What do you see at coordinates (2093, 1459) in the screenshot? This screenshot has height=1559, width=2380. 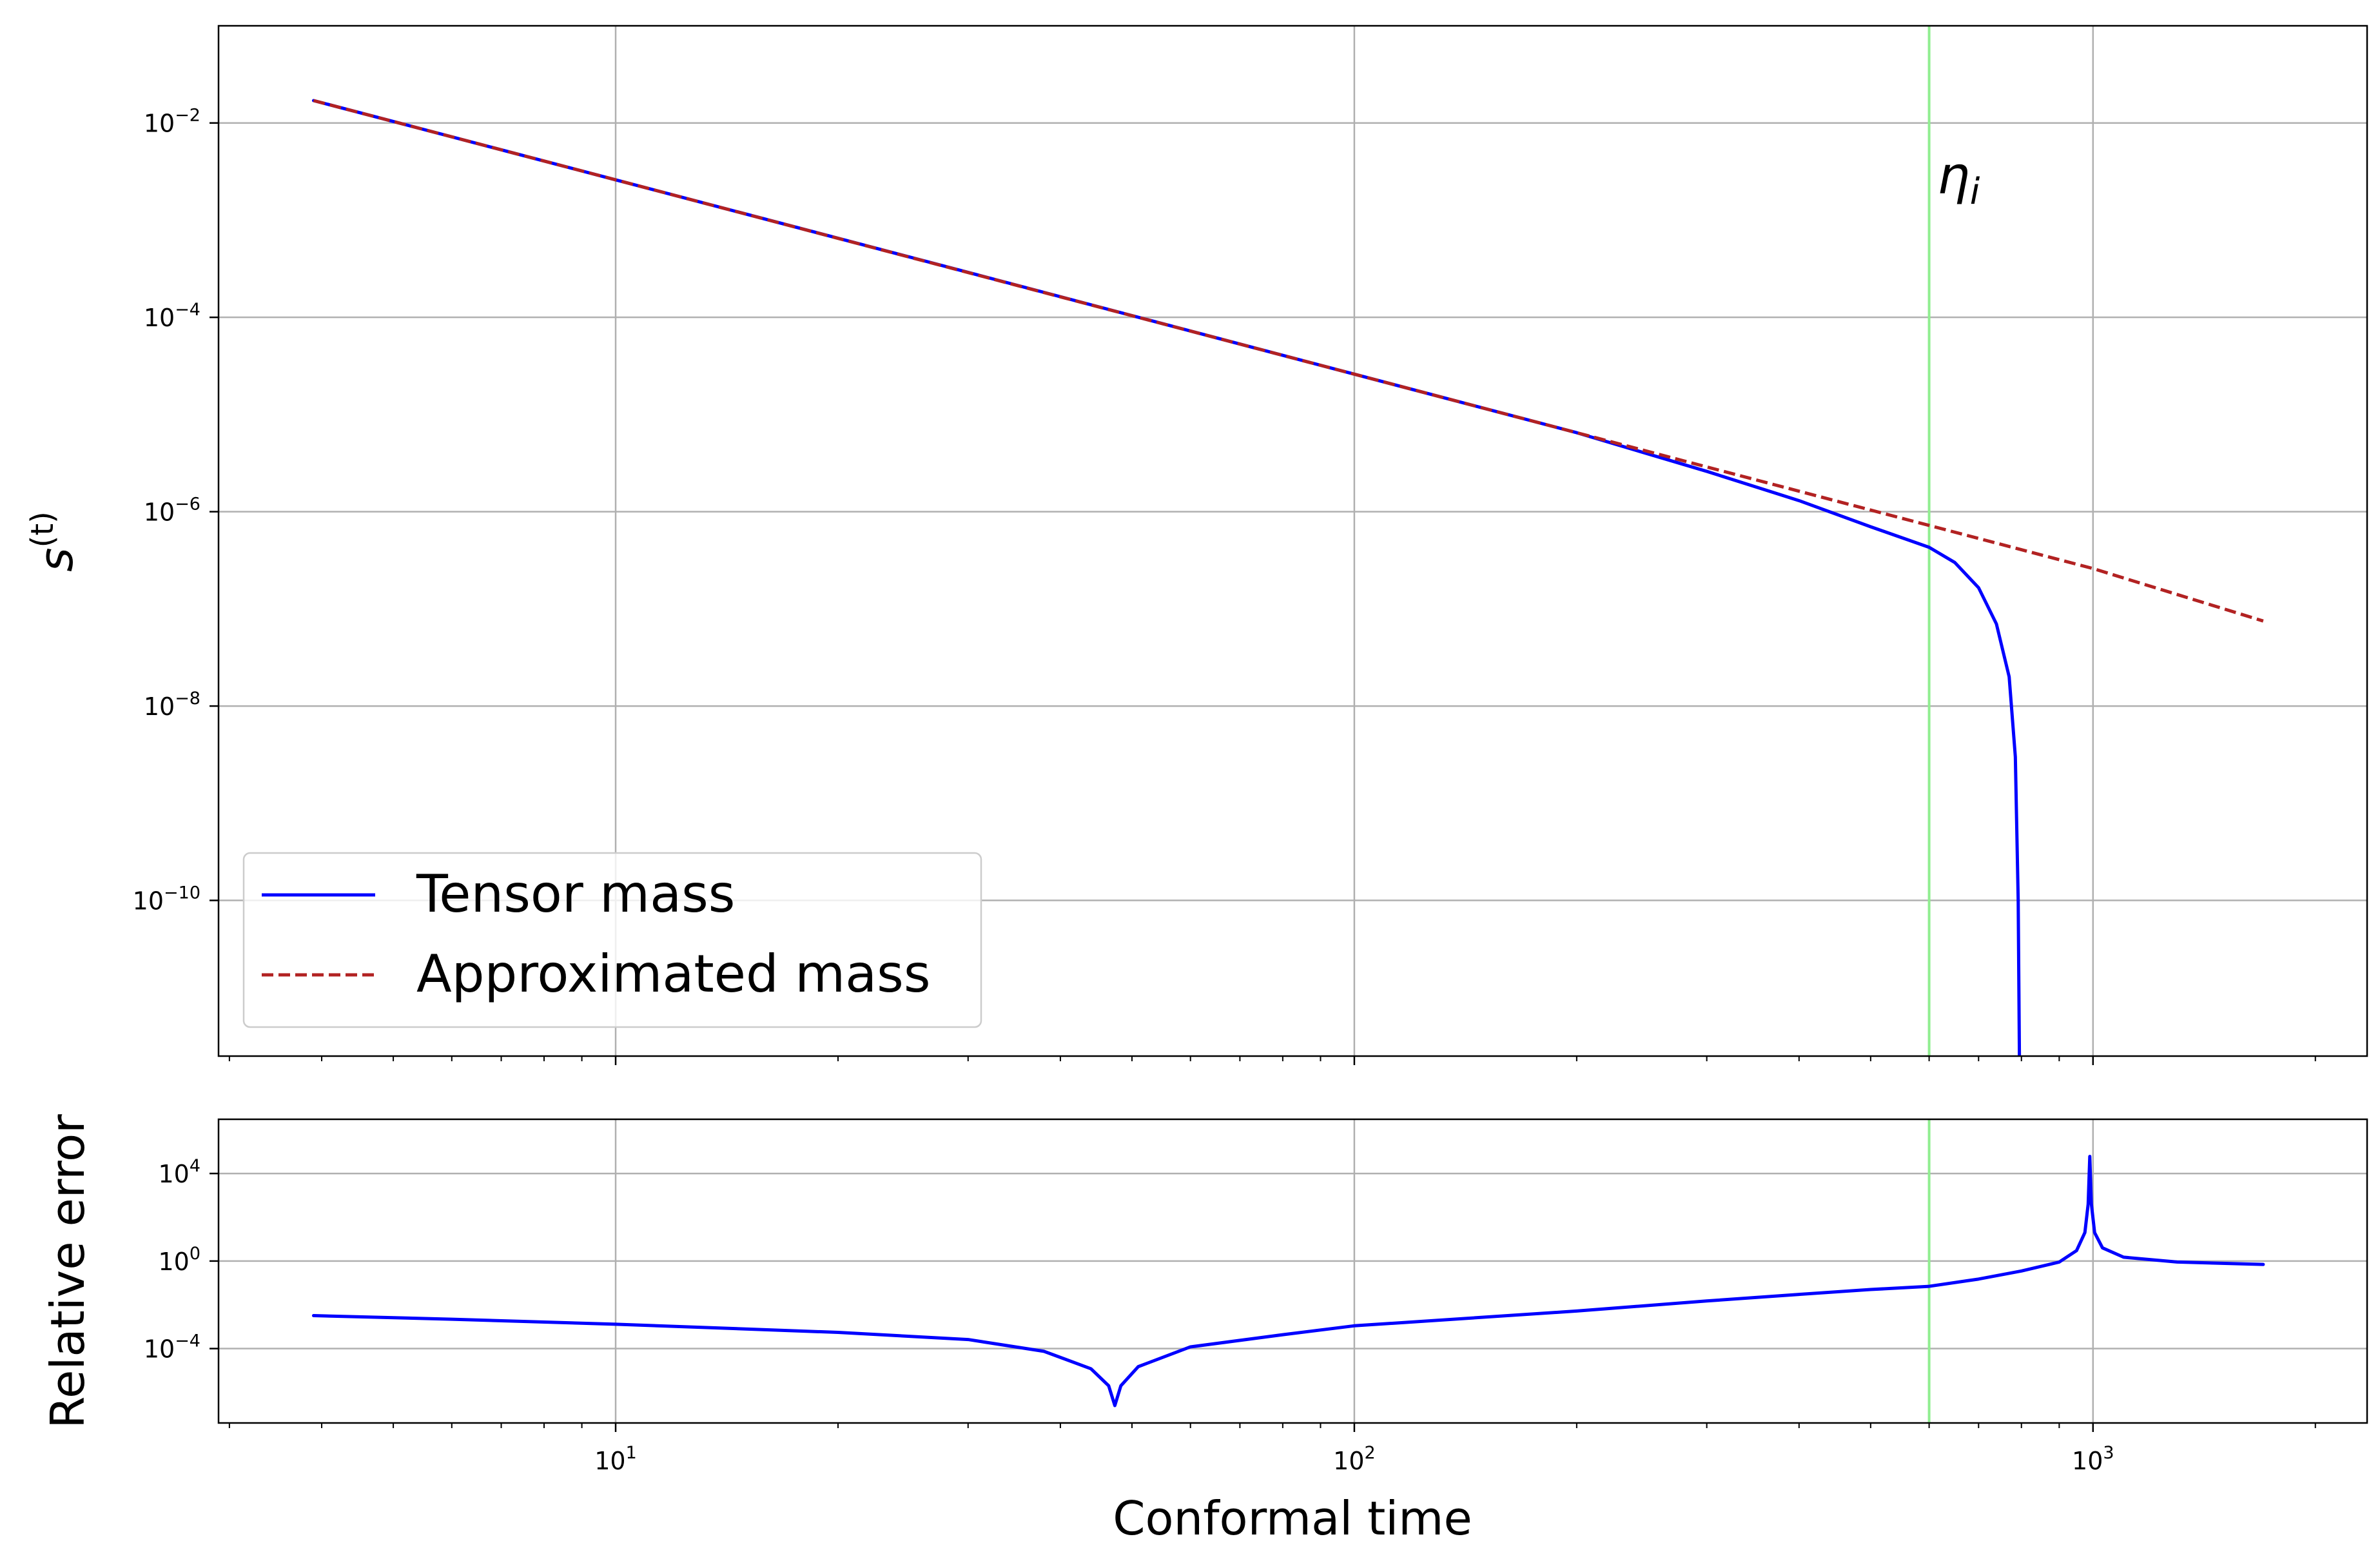 I see `bottom-x-tick-label: 103` at bounding box center [2093, 1459].